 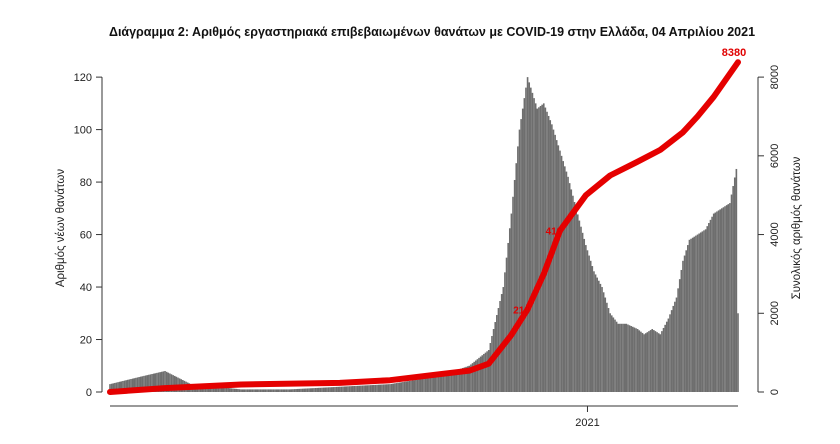 What do you see at coordinates (554, 232) in the screenshot?
I see `cumulative-mid-label-1: 419` at bounding box center [554, 232].